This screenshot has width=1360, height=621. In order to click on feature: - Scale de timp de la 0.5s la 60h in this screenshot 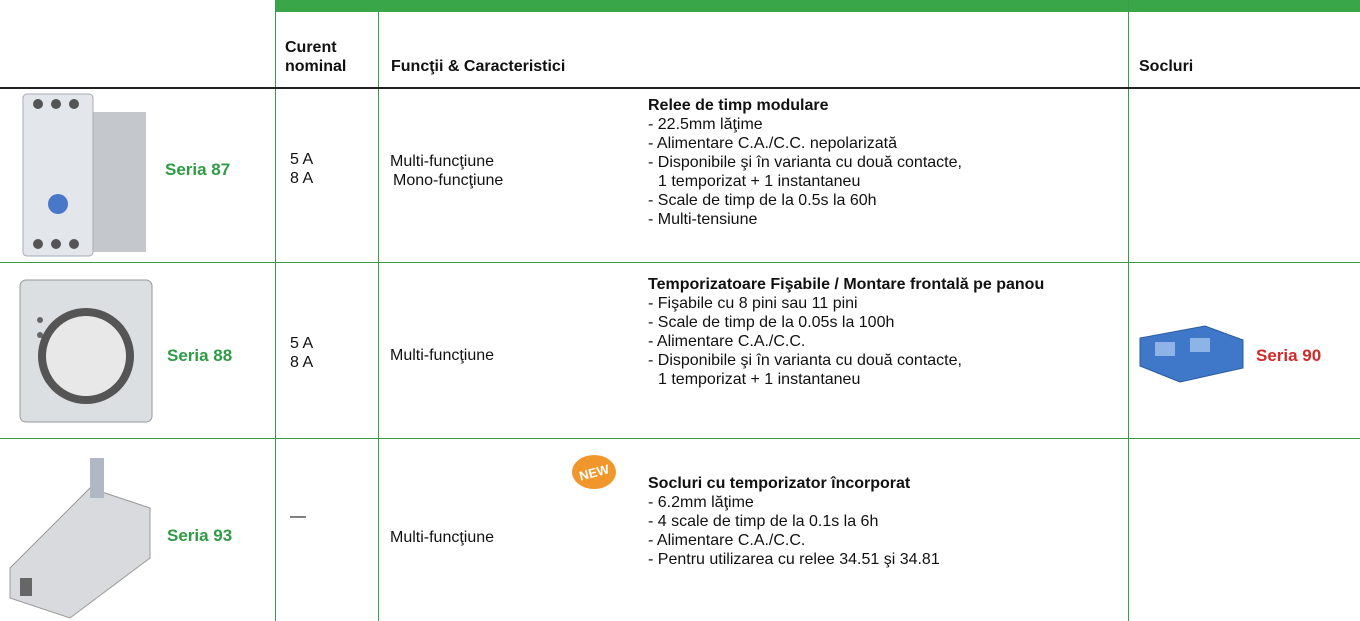, I will do `click(762, 200)`.